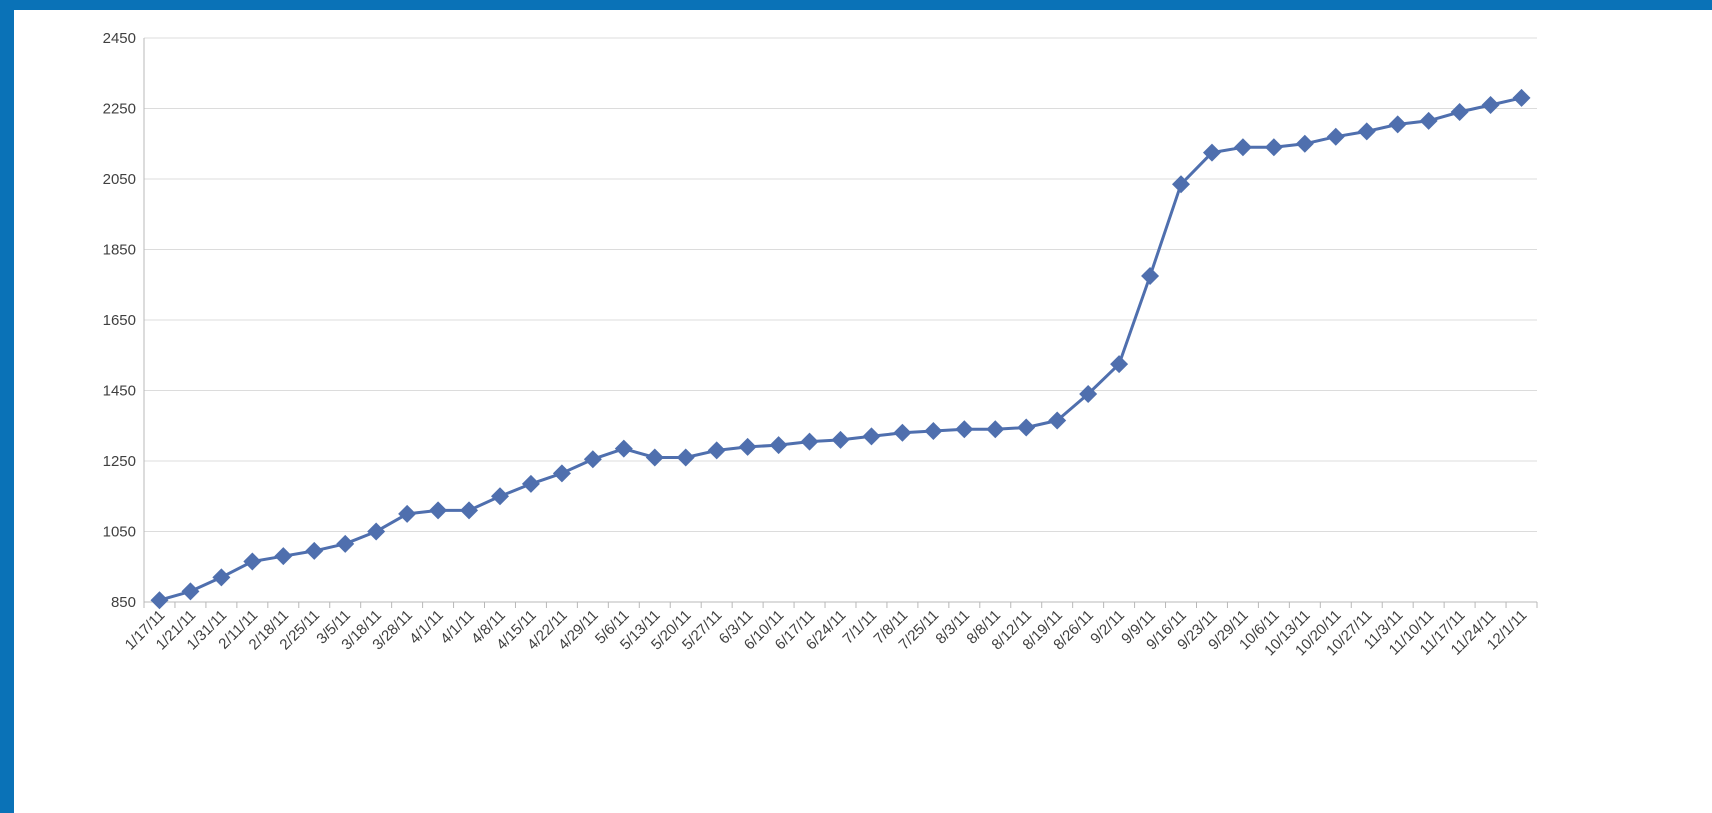 This screenshot has width=1712, height=813. What do you see at coordinates (119, 109) in the screenshot?
I see `y-tick-label-2250: 2250` at bounding box center [119, 109].